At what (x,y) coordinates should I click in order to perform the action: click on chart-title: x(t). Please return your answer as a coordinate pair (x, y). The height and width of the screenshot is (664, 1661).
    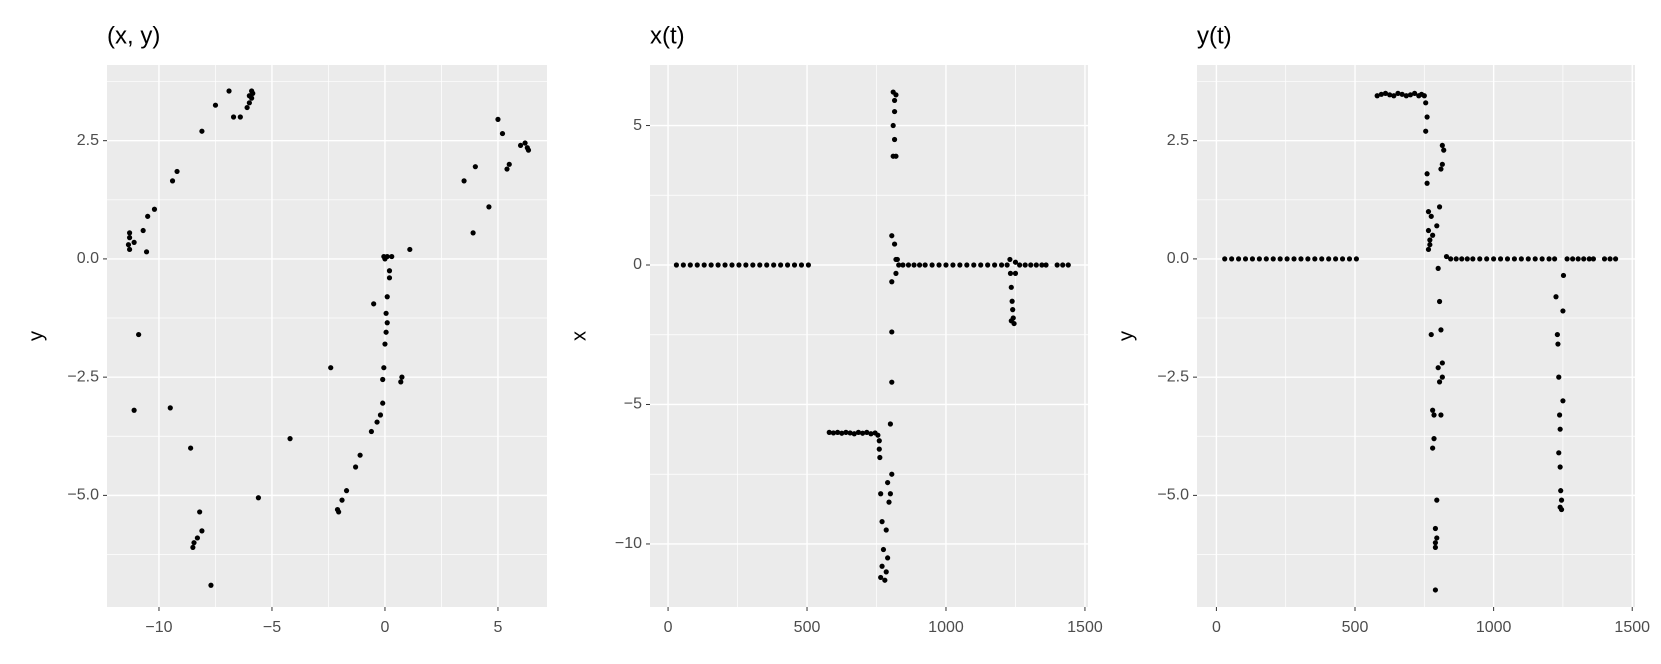
    Looking at the image, I should click on (667, 35).